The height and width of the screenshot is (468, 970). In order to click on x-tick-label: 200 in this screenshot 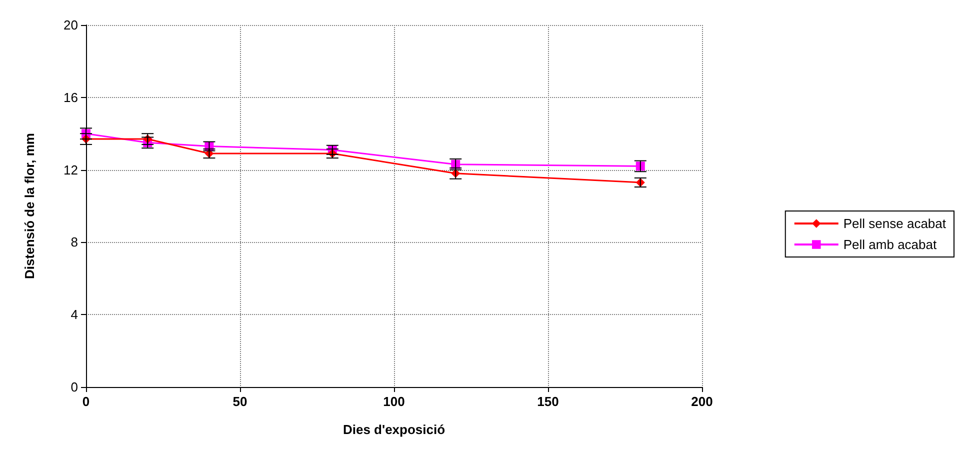, I will do `click(702, 401)`.